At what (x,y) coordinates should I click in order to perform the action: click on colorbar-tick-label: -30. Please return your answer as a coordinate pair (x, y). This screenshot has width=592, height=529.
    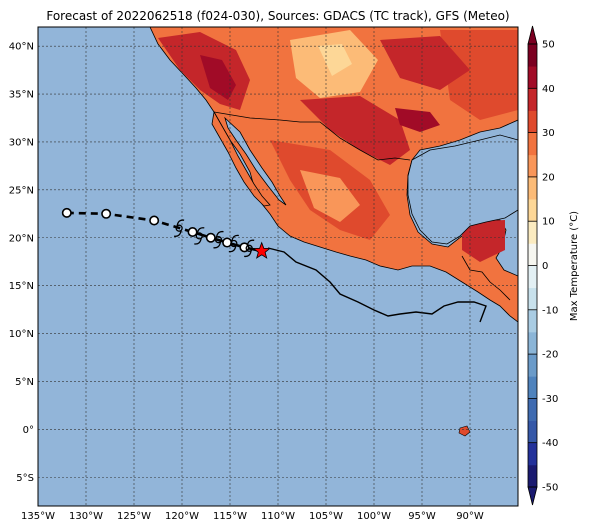
    Looking at the image, I should click on (550, 399).